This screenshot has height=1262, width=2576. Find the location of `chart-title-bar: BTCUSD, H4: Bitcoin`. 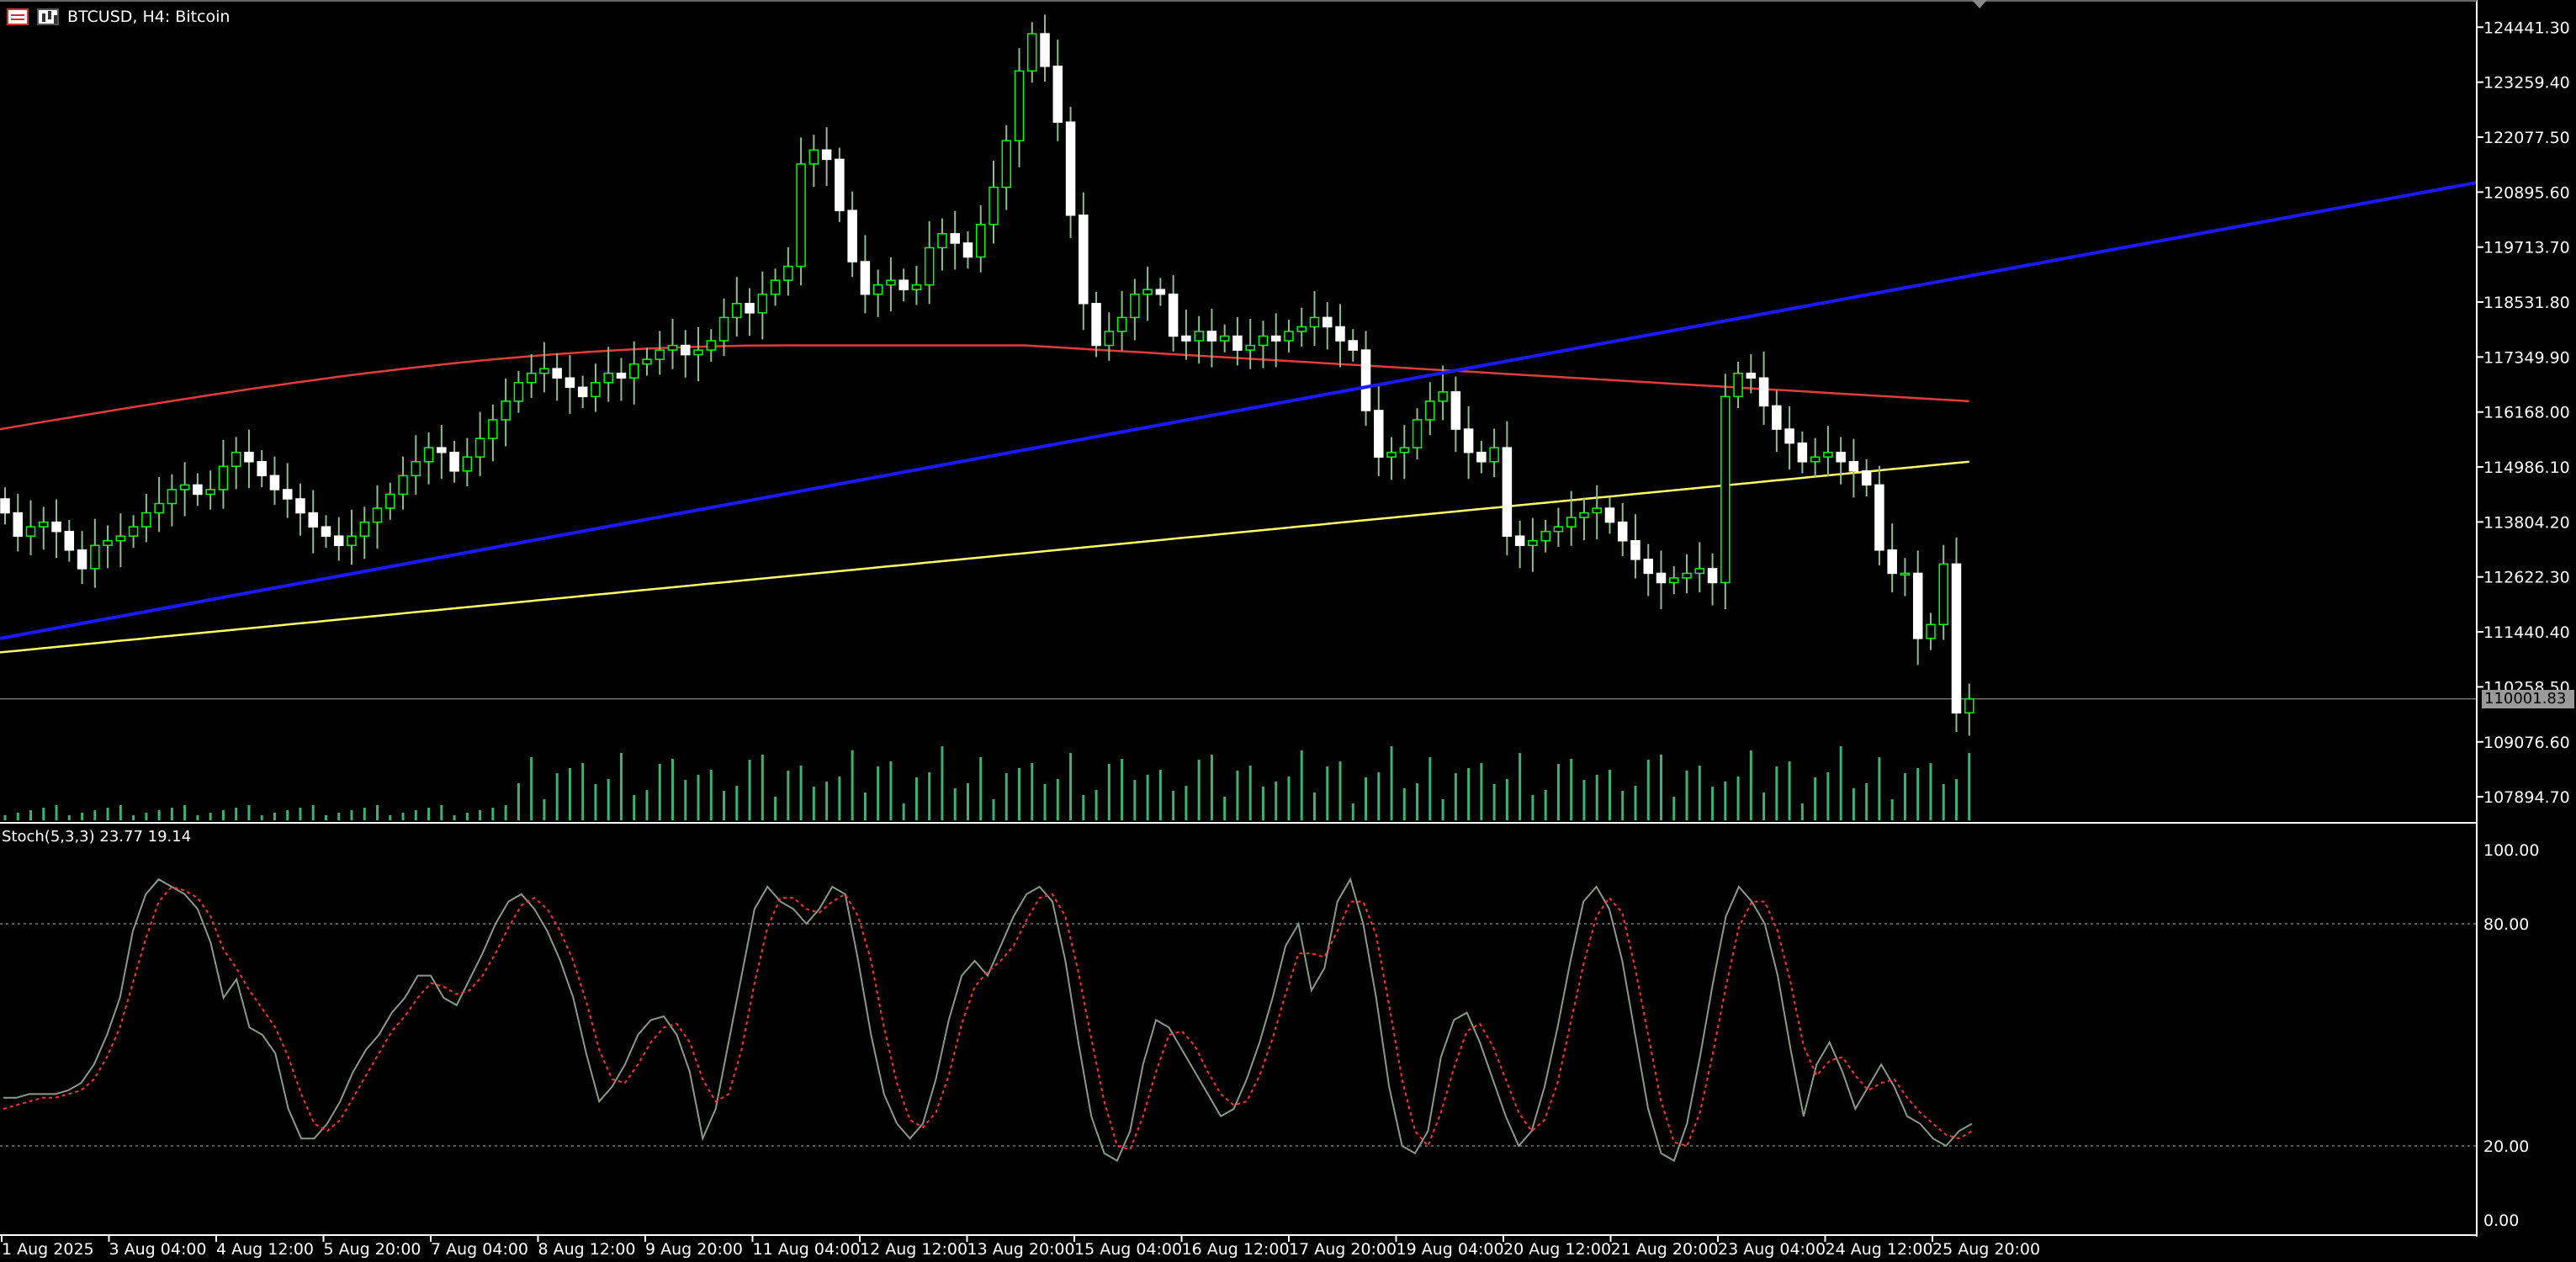

chart-title-bar: BTCUSD, H4: Bitcoin is located at coordinates (119, 17).